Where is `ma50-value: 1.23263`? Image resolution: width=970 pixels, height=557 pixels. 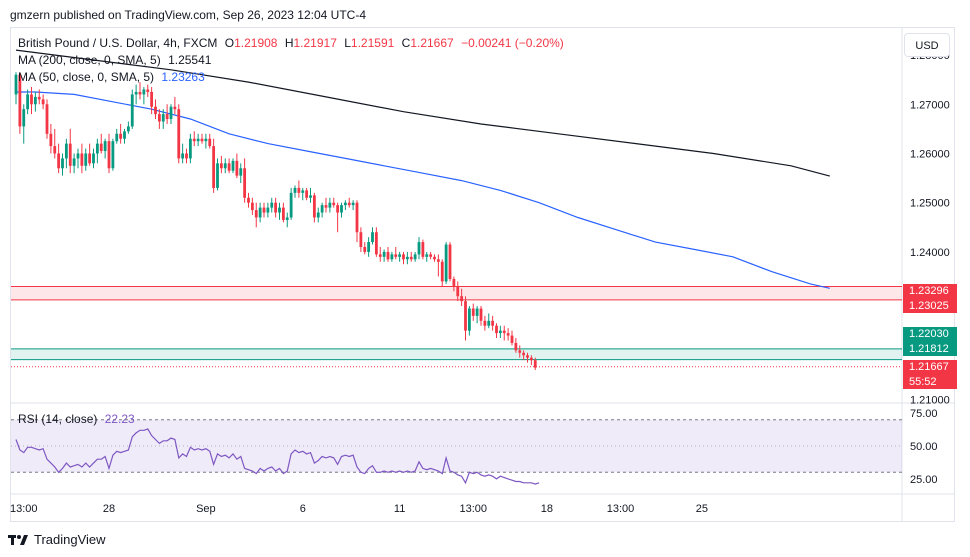
ma50-value: 1.23263 is located at coordinates (183, 77).